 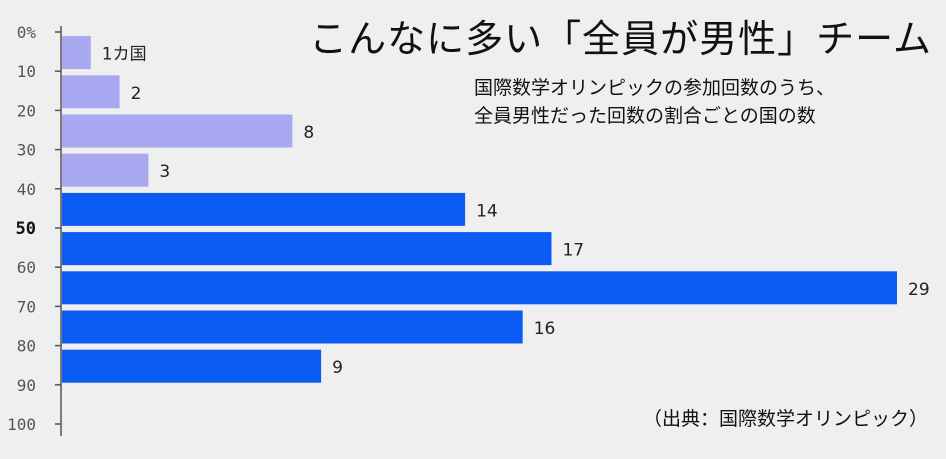 What do you see at coordinates (164, 172) in the screenshot?
I see `bar-value-label: 3` at bounding box center [164, 172].